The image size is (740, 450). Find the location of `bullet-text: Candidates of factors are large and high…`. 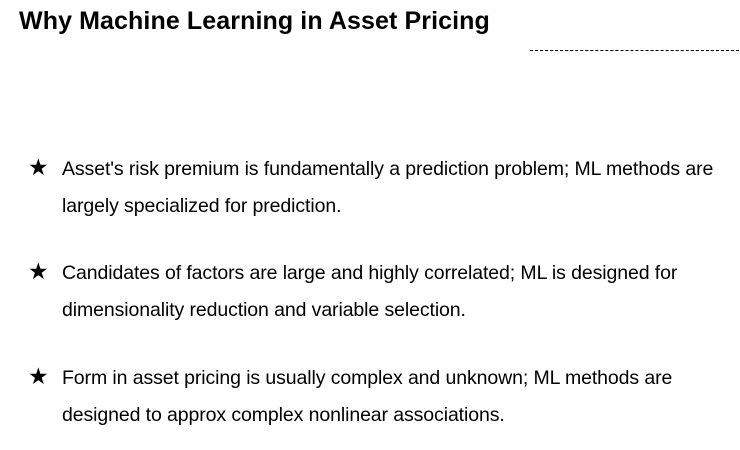

bullet-text: Candidates of factors are large and high… is located at coordinates (370, 291).